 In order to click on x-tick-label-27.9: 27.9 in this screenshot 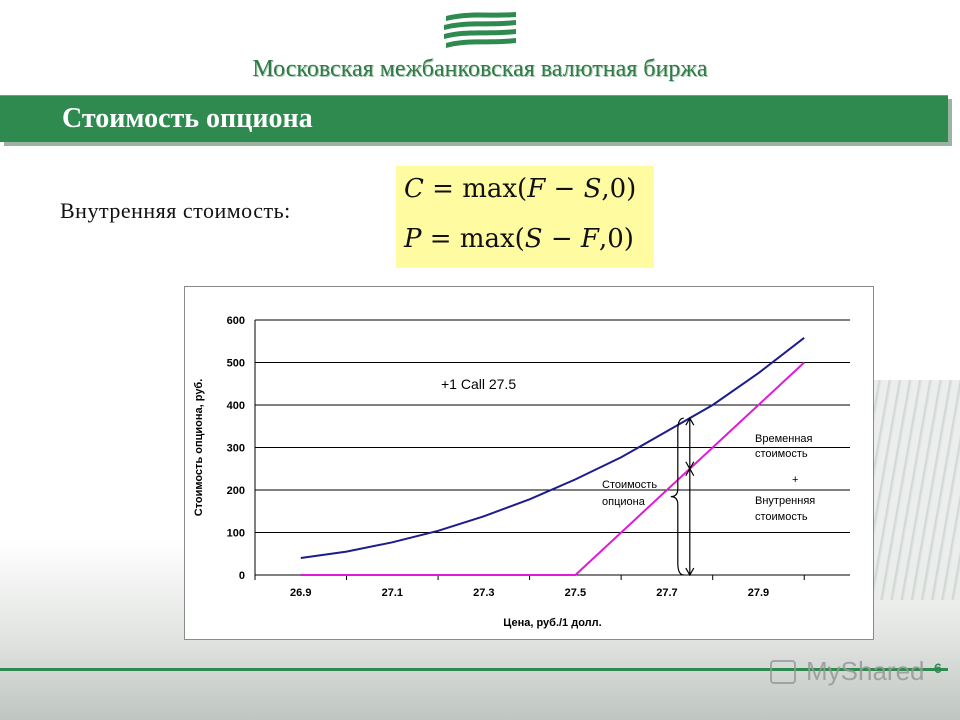, I will do `click(758, 593)`.